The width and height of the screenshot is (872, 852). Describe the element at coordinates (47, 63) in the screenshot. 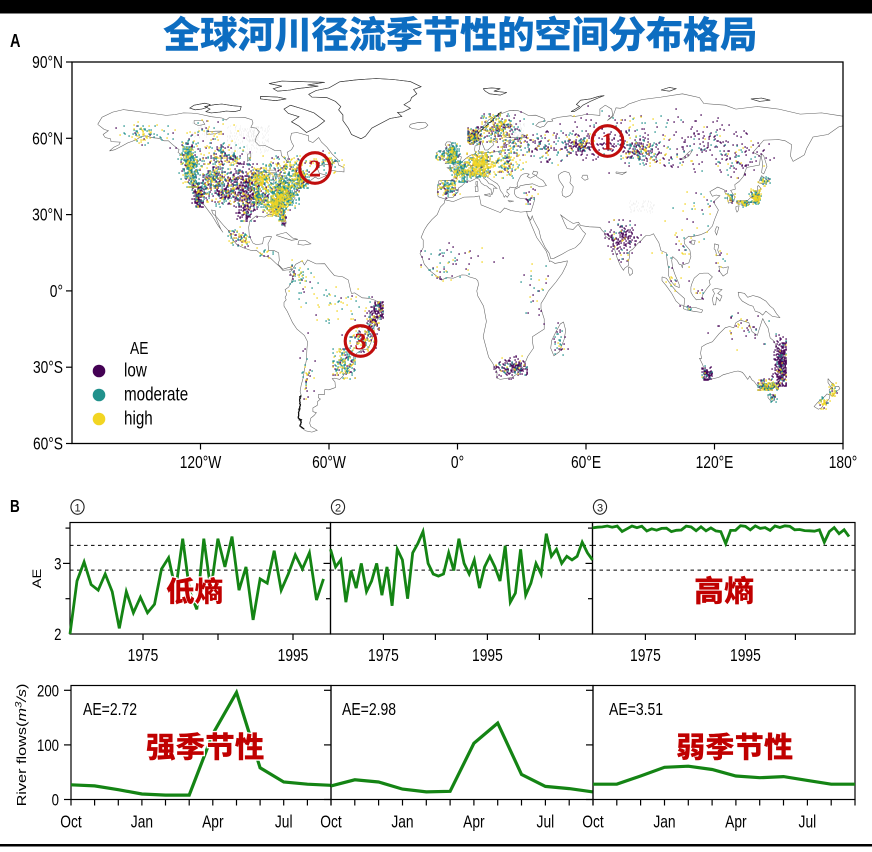

I see `svg-text: 90°N` at that location.